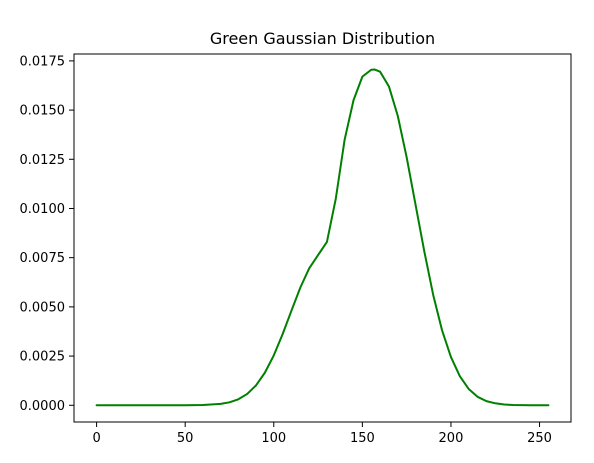 The width and height of the screenshot is (594, 463). Describe the element at coordinates (185, 438) in the screenshot. I see `x-tick-label: 50` at that location.